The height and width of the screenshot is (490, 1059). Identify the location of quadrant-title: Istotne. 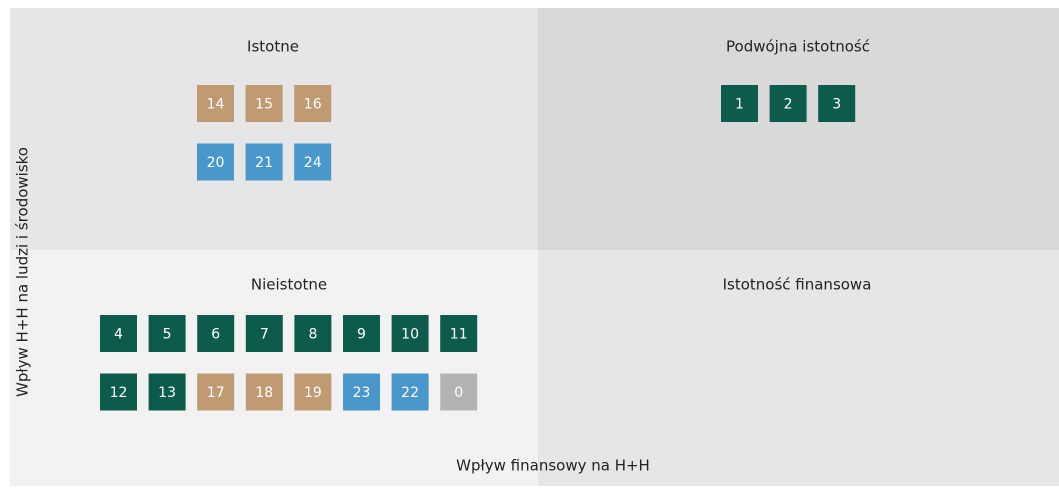
(273, 47).